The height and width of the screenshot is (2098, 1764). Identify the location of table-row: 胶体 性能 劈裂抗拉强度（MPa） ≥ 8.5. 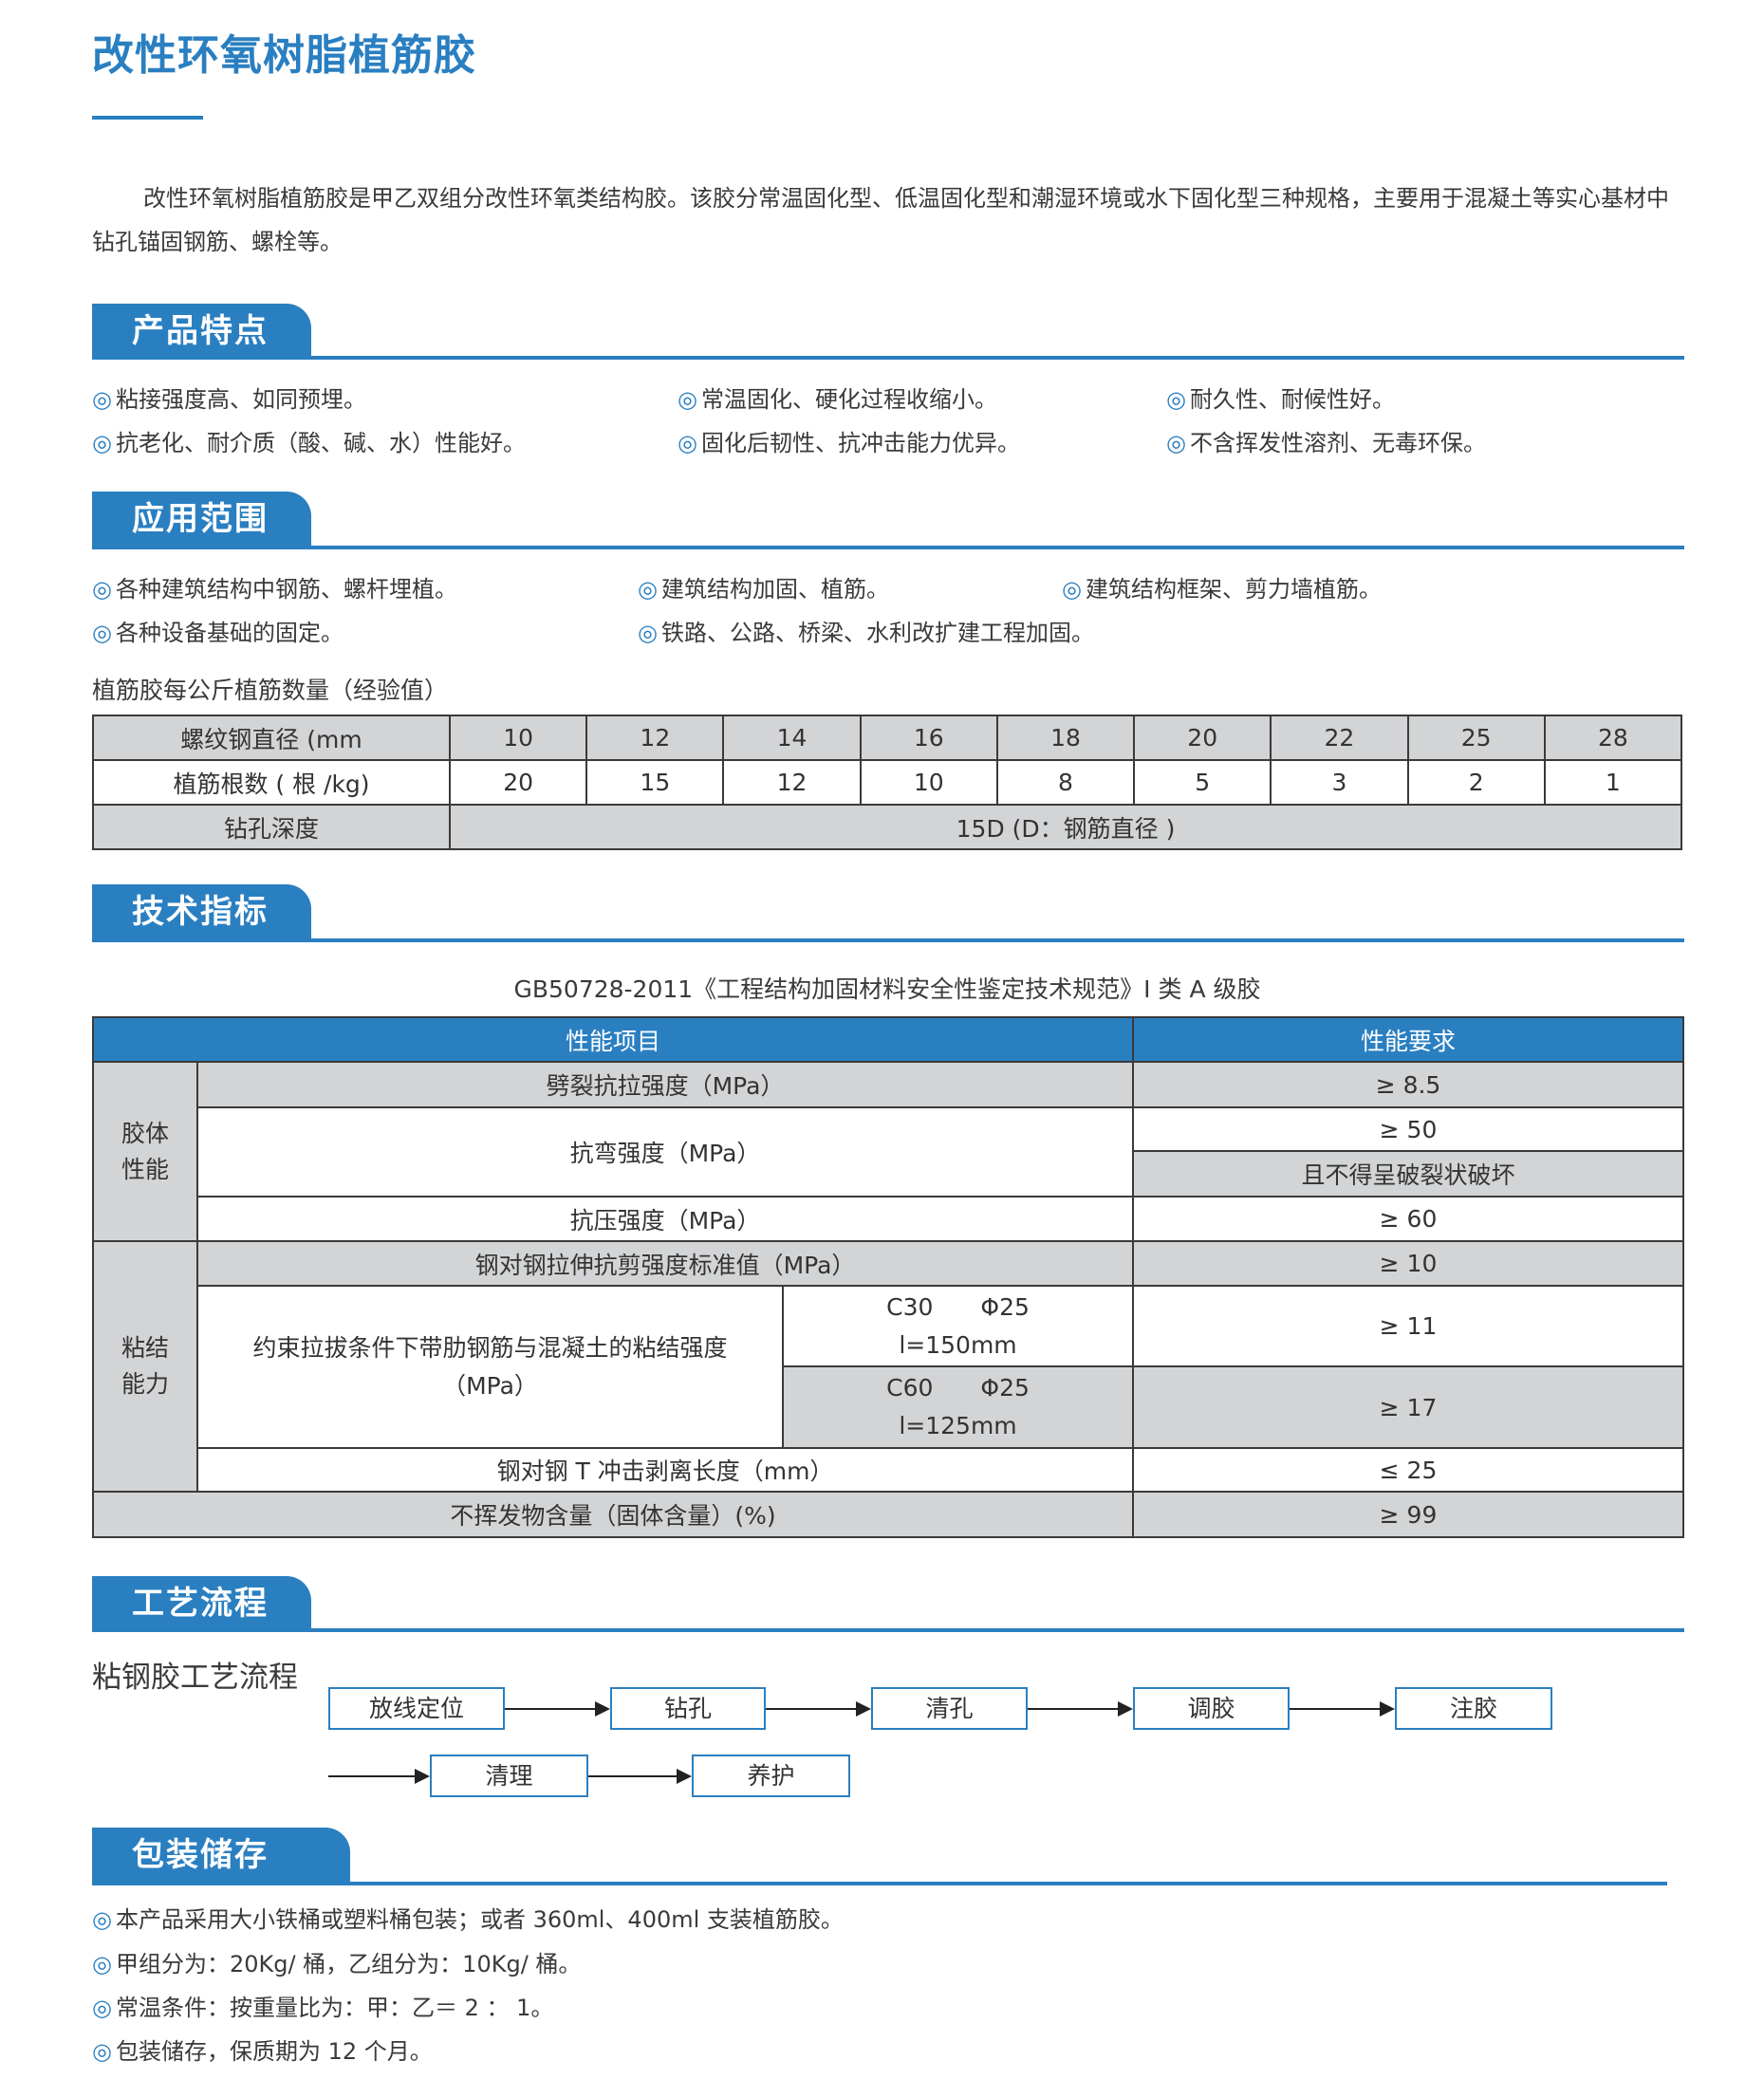
(888, 1151).